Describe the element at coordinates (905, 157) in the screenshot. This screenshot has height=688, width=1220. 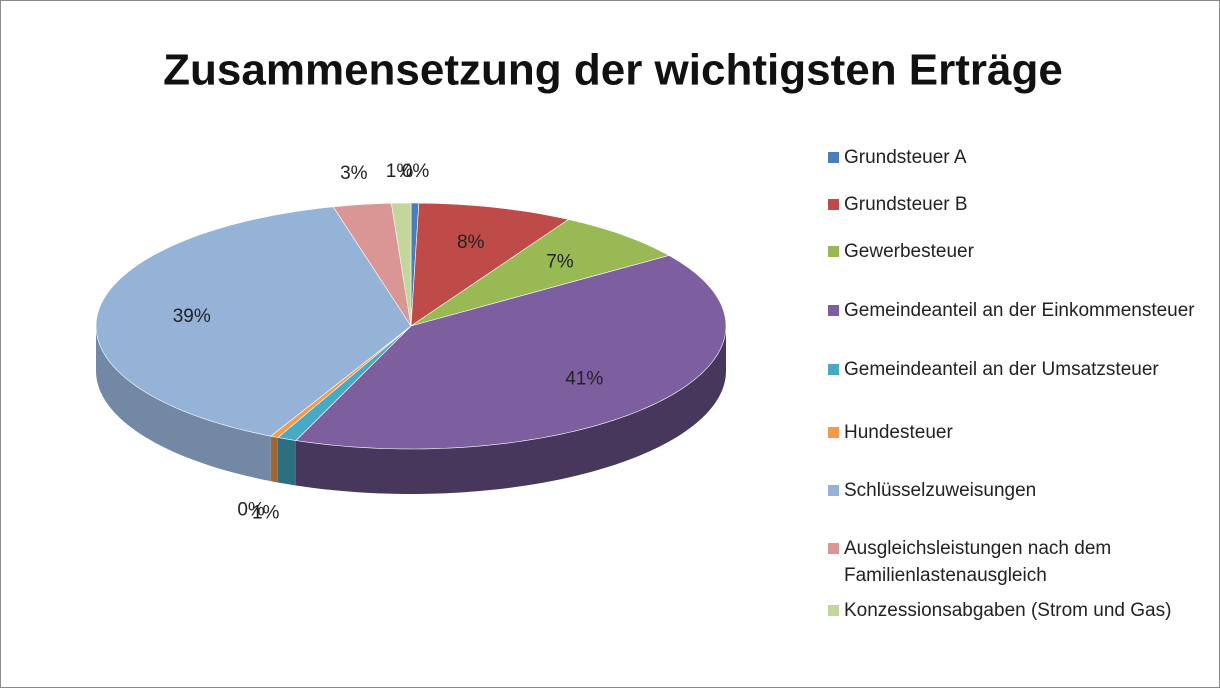
I see `legend-label: Grundsteuer A` at that location.